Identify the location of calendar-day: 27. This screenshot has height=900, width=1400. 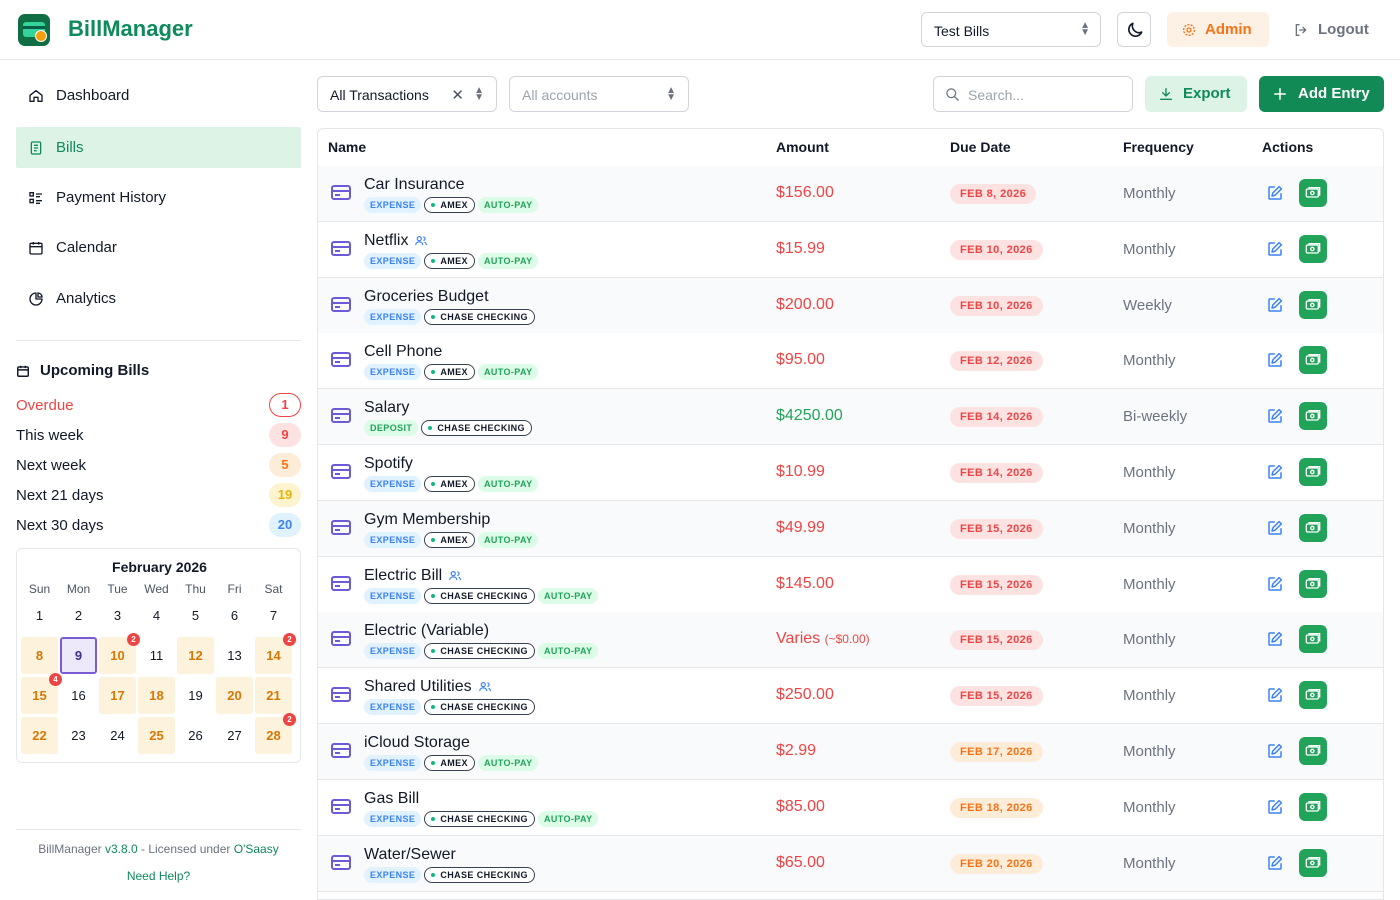
(234, 735).